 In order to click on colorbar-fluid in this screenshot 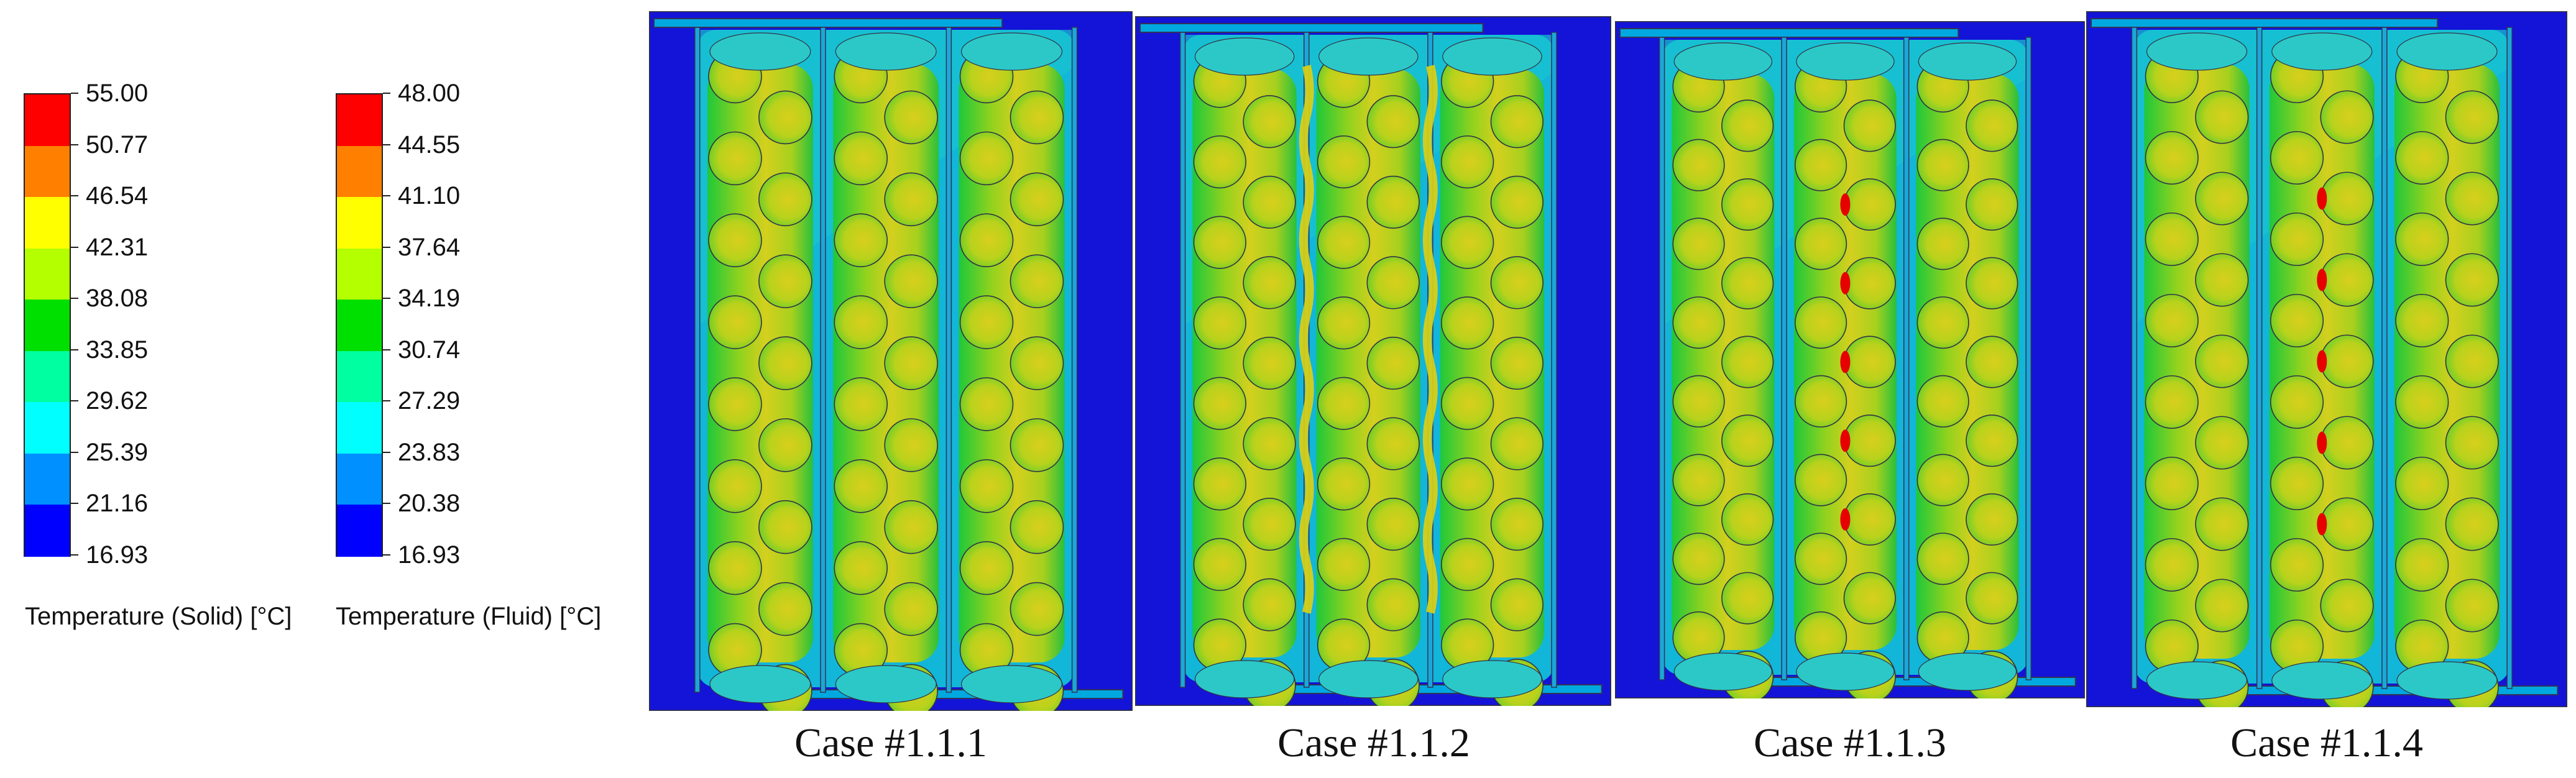, I will do `click(359, 325)`.